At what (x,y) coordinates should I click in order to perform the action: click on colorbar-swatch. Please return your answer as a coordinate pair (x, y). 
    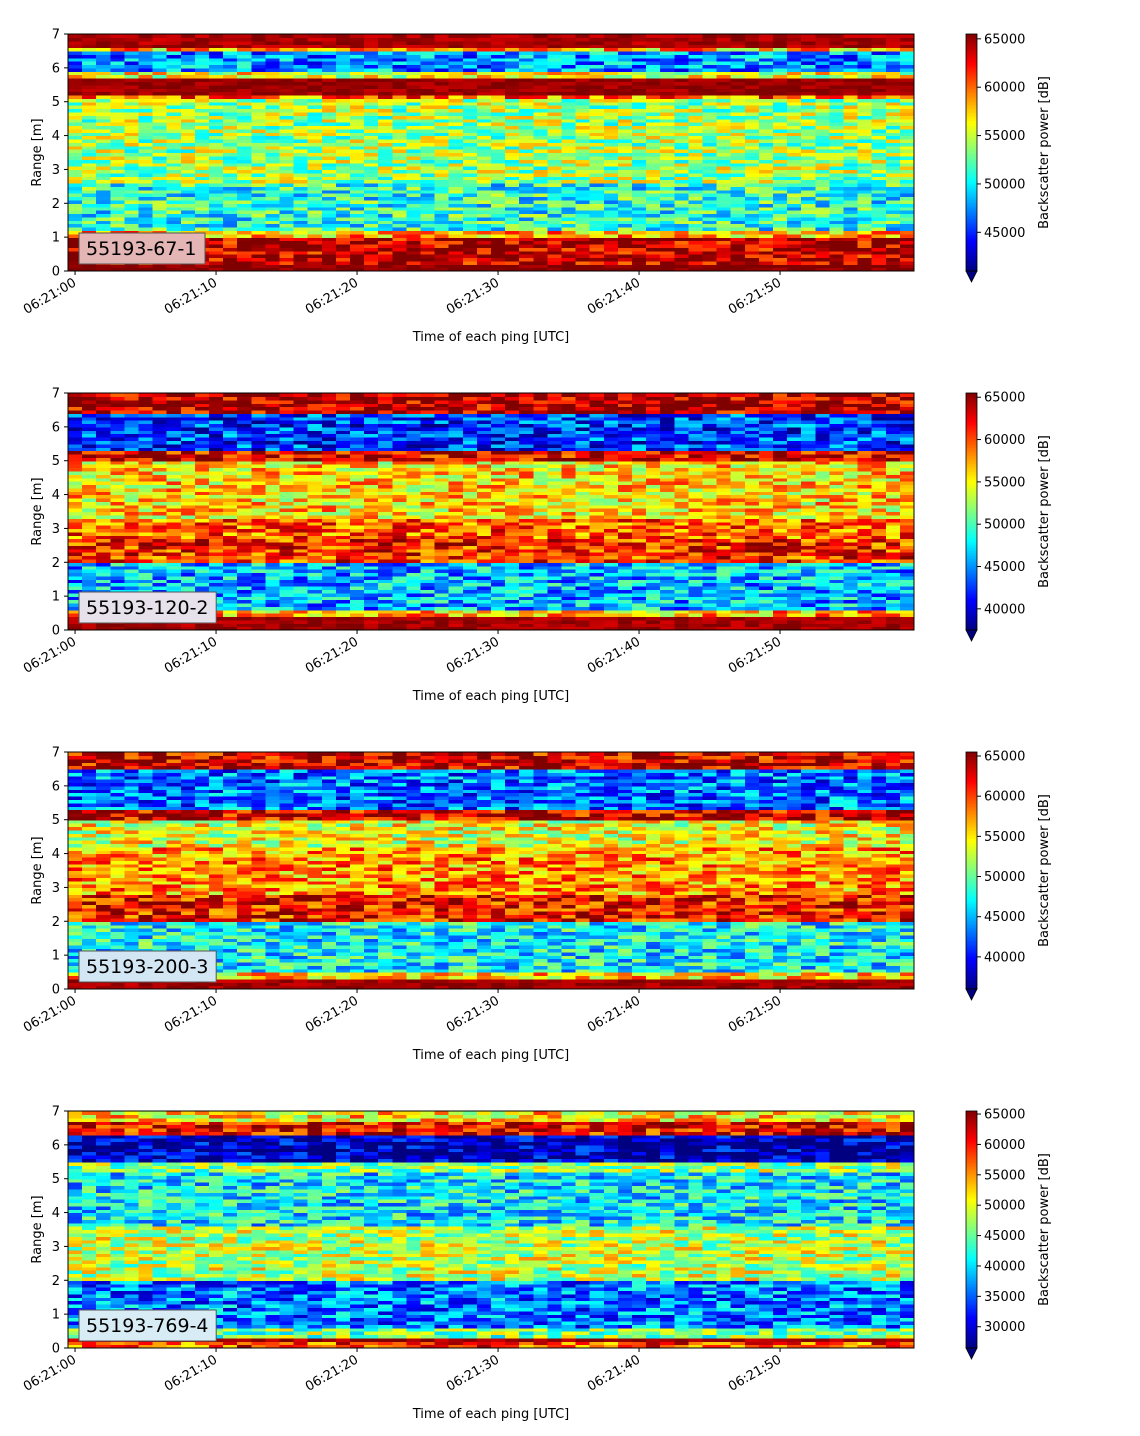
    Looking at the image, I should click on (971, 207).